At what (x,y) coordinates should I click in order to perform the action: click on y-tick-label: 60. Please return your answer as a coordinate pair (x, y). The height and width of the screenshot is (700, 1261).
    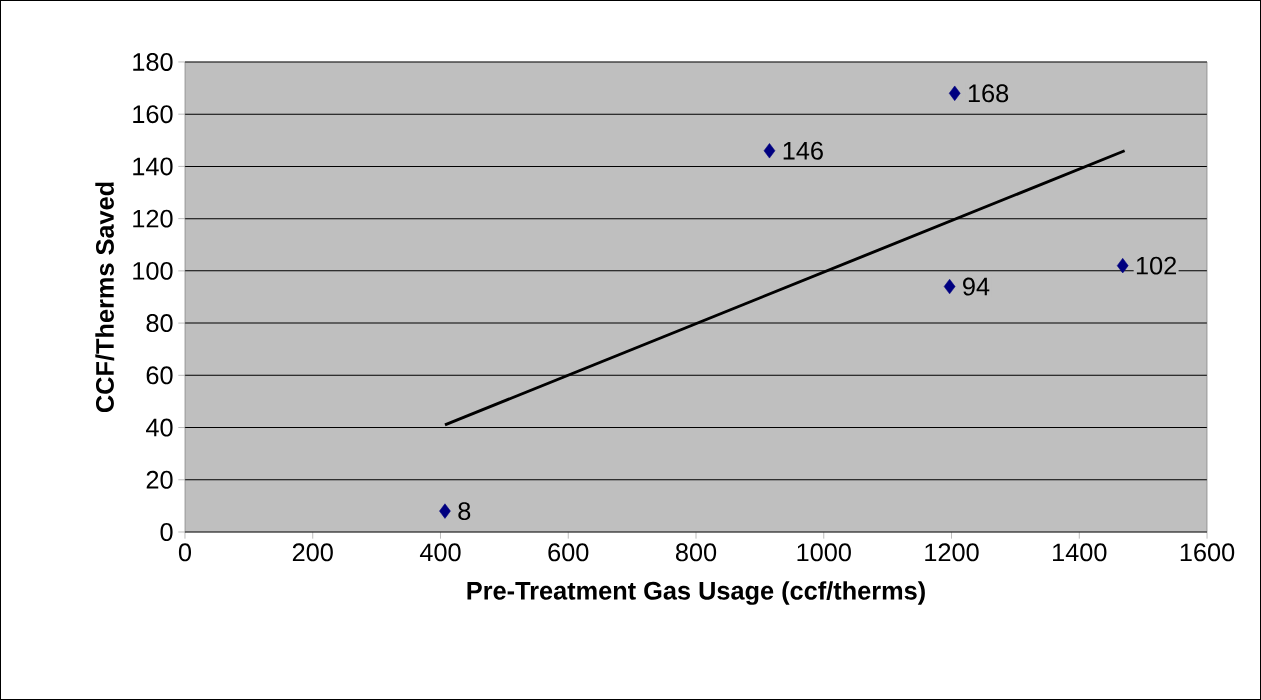
    Looking at the image, I should click on (159, 375).